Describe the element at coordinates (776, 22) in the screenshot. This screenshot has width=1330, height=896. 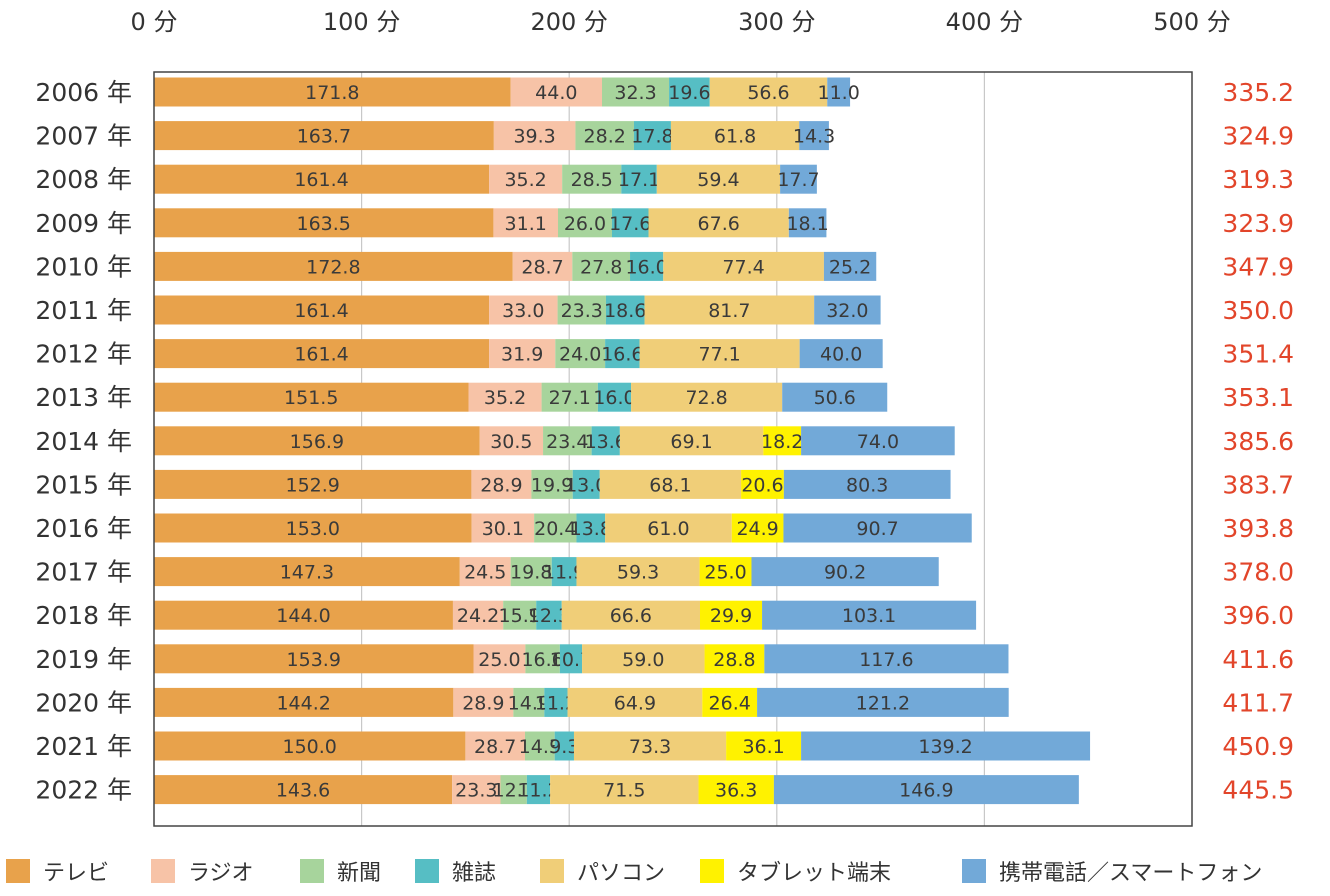
I see `x-tick-label: 300 分` at that location.